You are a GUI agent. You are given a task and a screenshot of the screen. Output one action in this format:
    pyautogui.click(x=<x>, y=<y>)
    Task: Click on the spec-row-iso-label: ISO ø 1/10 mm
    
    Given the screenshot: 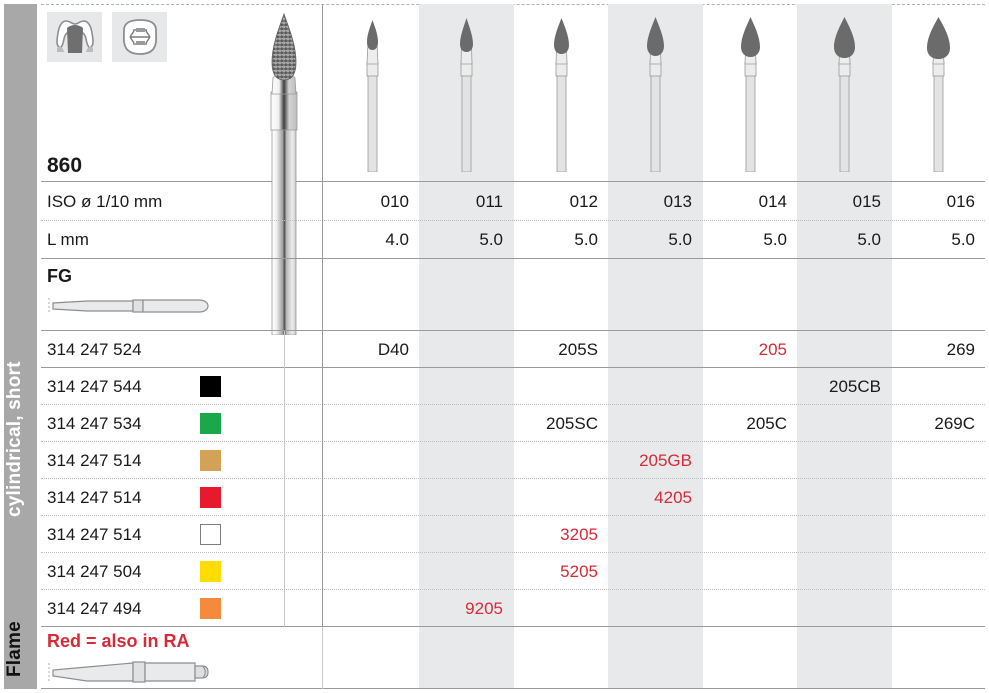 What is the action you would take?
    pyautogui.click(x=105, y=201)
    